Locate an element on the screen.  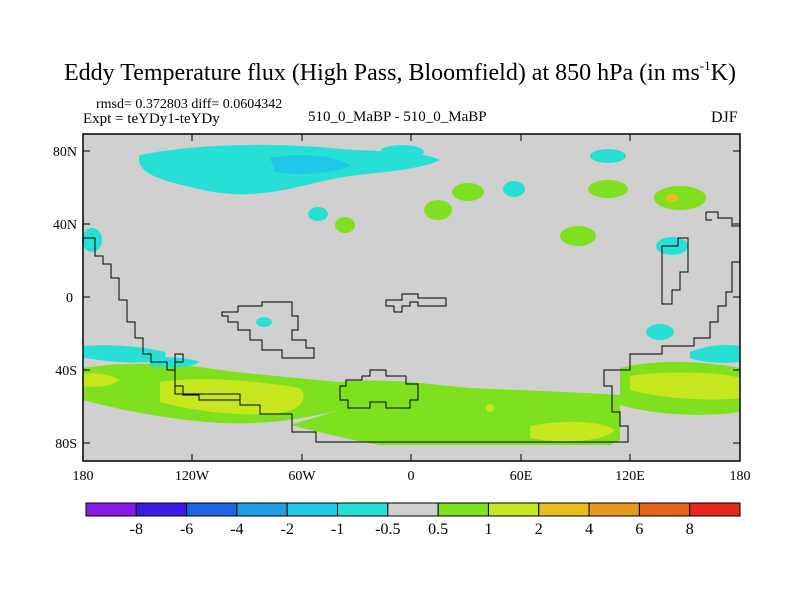
south-america-outline is located at coordinates (268, 330).